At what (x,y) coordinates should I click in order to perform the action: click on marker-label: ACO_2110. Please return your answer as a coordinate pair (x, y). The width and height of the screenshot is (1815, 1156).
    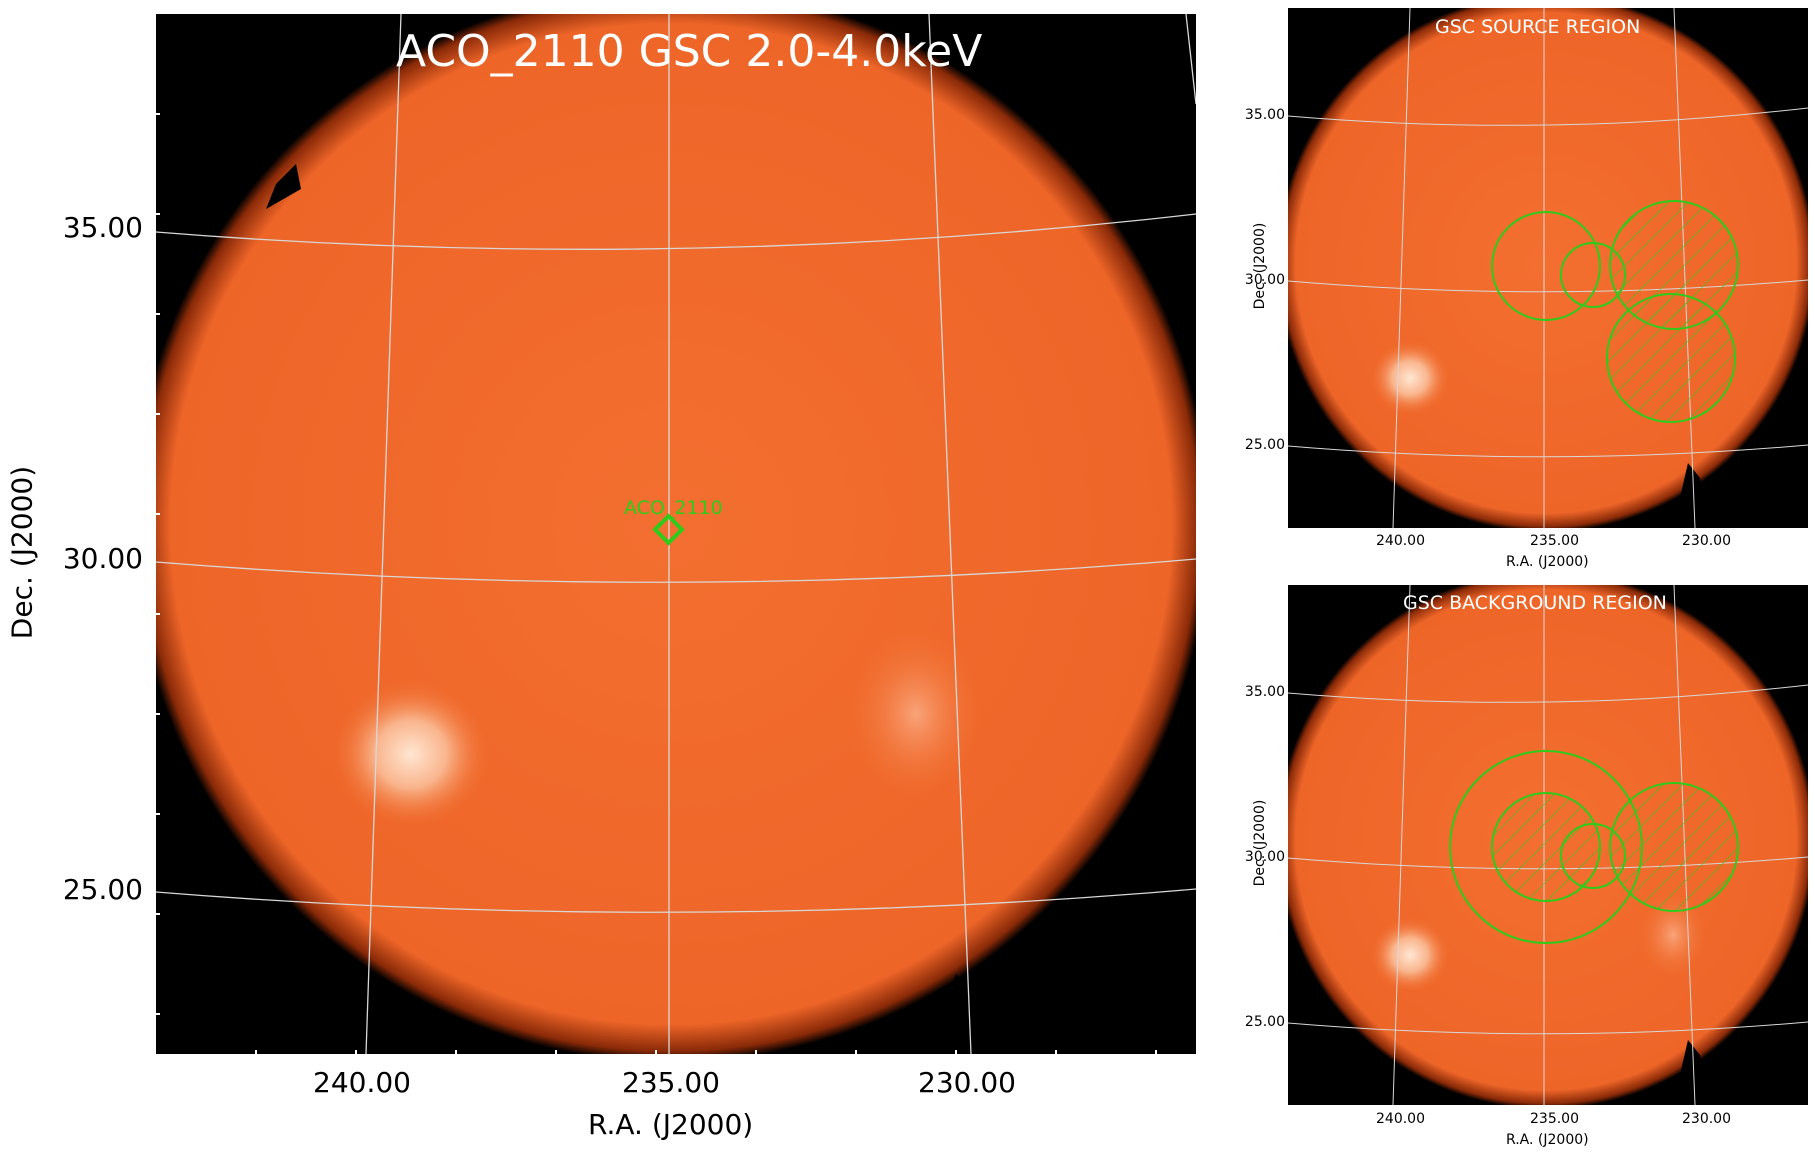
    Looking at the image, I should click on (673, 508).